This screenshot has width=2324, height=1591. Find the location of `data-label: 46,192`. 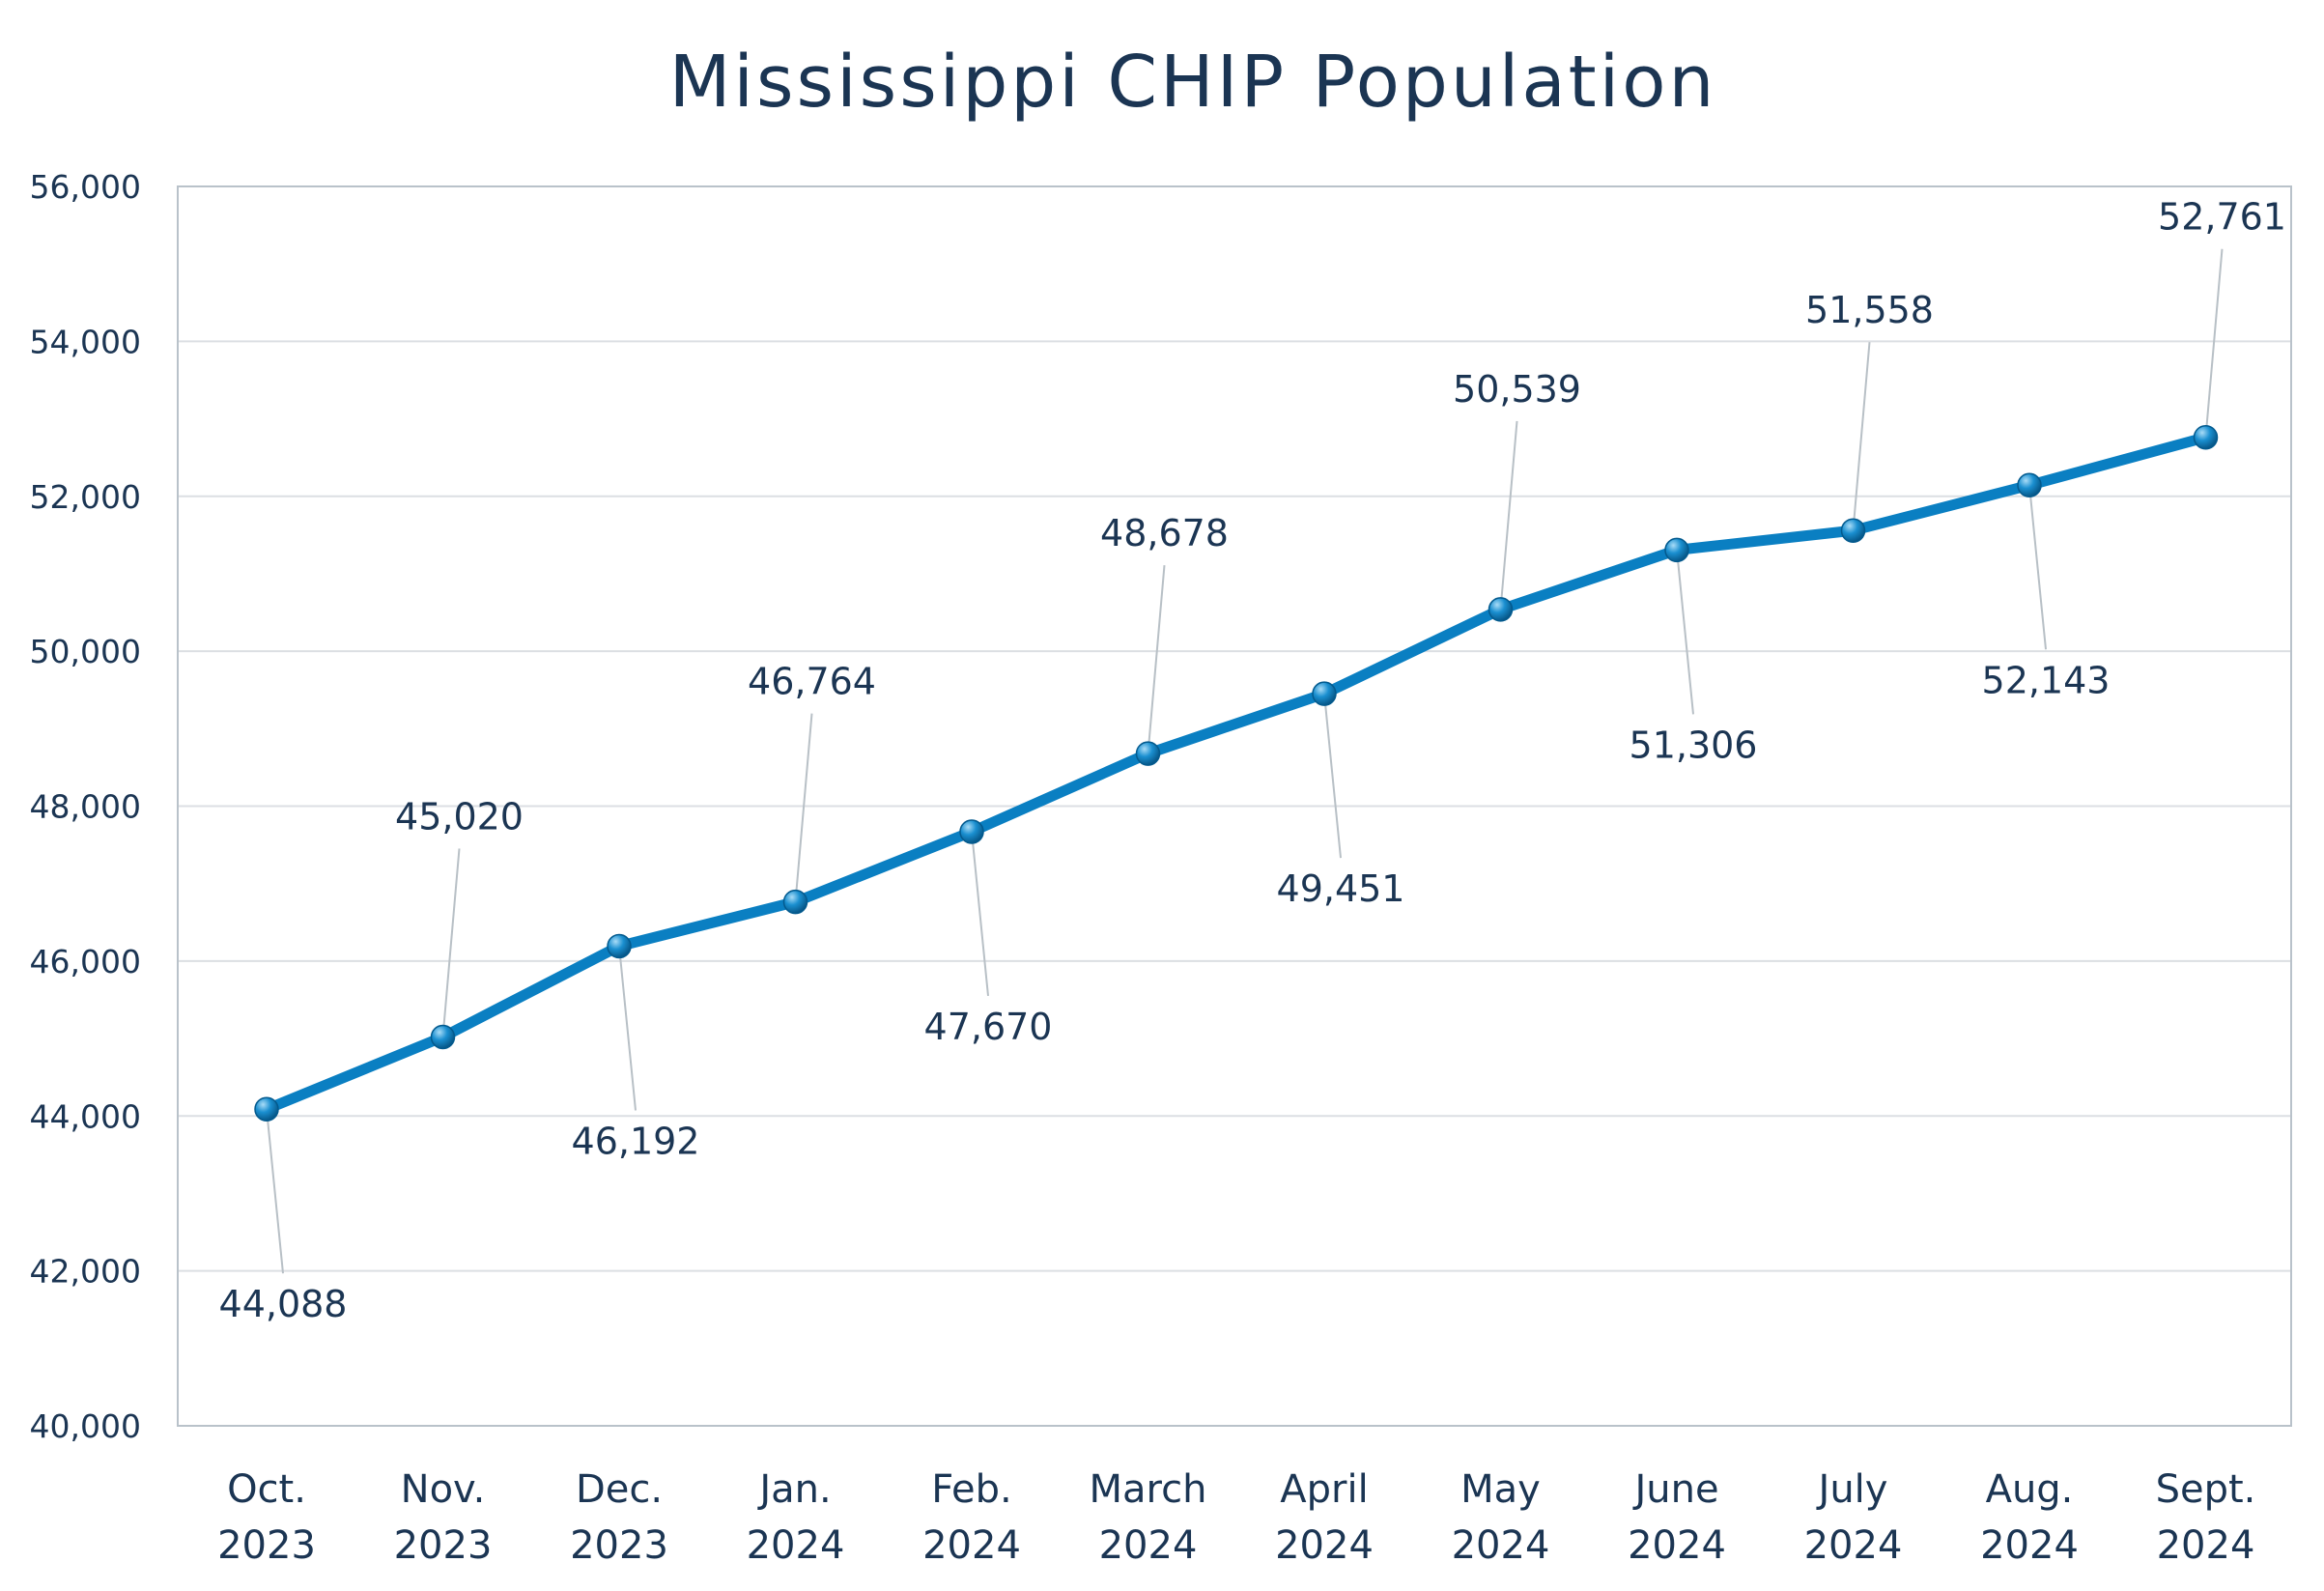

data-label: 46,192 is located at coordinates (636, 1141).